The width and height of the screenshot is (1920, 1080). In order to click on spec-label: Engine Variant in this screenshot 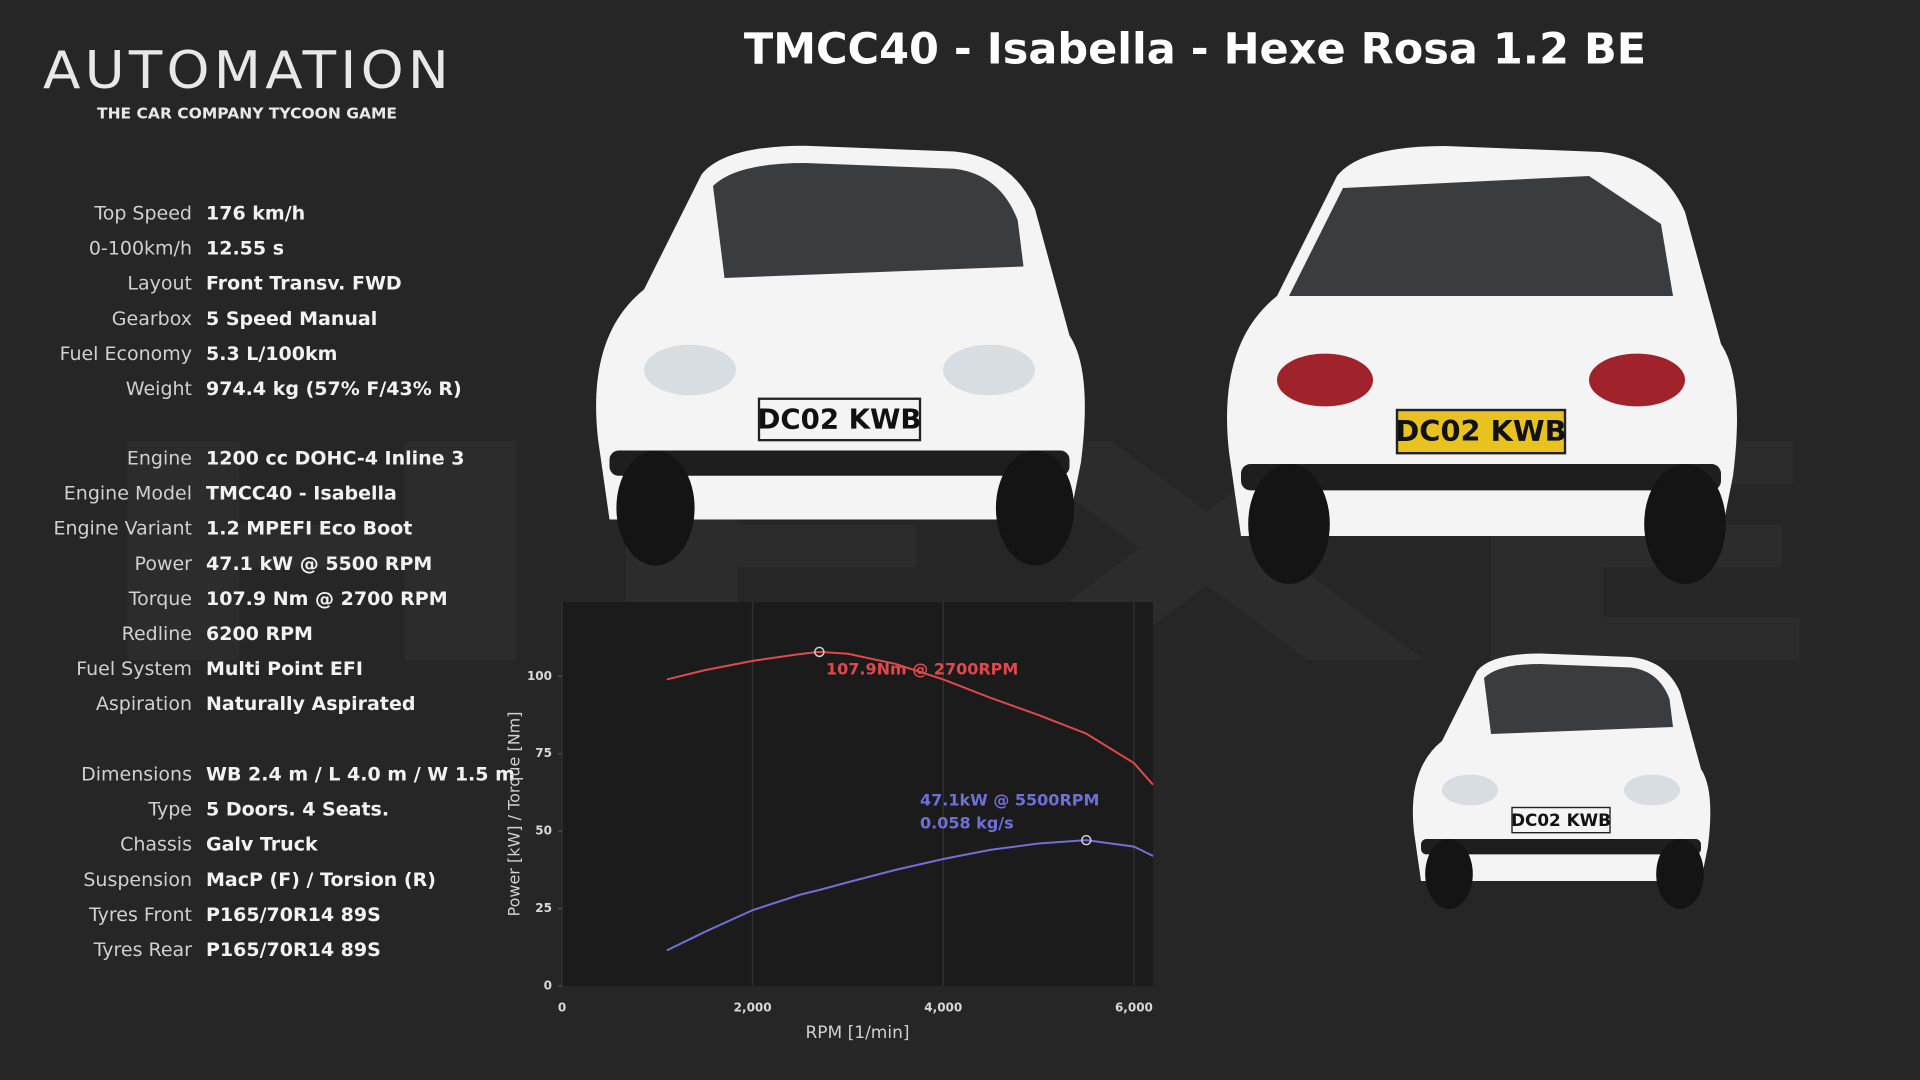, I will do `click(122, 529)`.